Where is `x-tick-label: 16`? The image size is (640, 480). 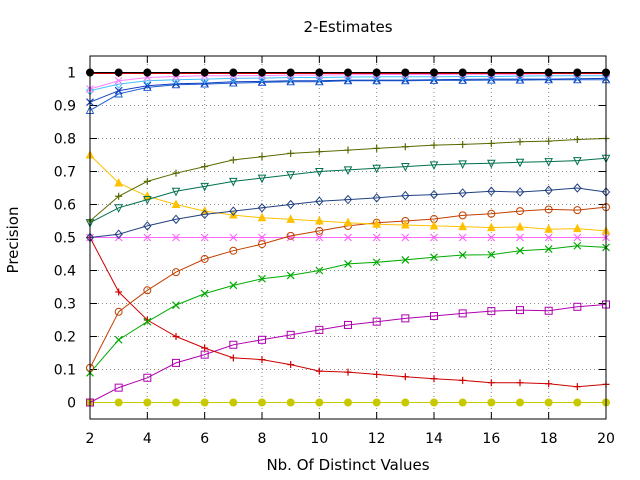 x-tick-label: 16 is located at coordinates (491, 439).